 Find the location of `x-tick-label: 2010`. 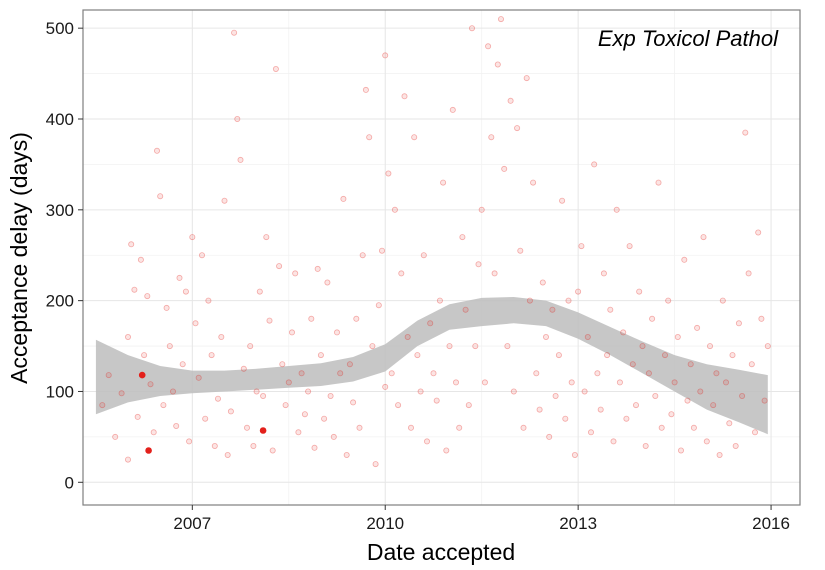

x-tick-label: 2010 is located at coordinates (385, 523).